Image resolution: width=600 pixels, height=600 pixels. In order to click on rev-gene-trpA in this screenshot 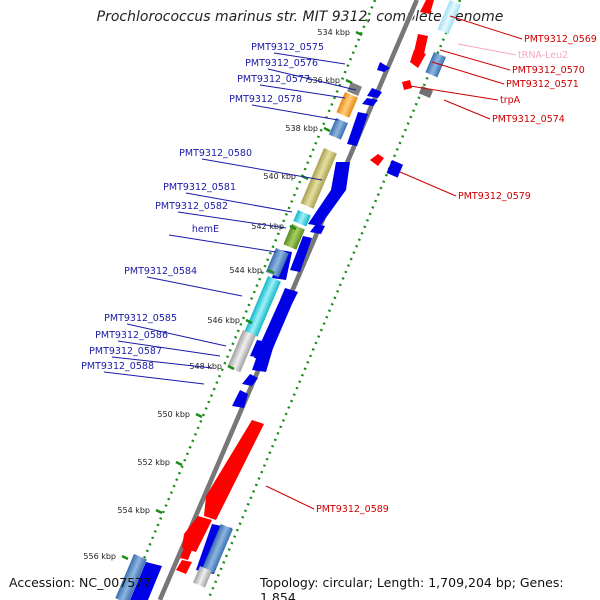, I will do `click(407, 85)`.